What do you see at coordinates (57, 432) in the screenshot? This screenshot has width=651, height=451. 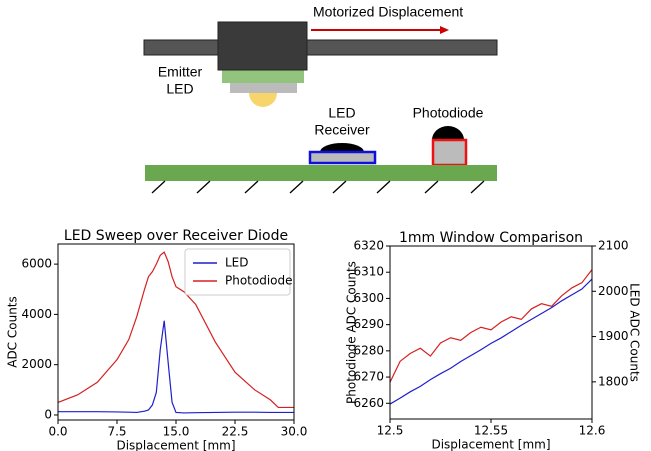 I see `x-tick-label: 0.0` at bounding box center [57, 432].